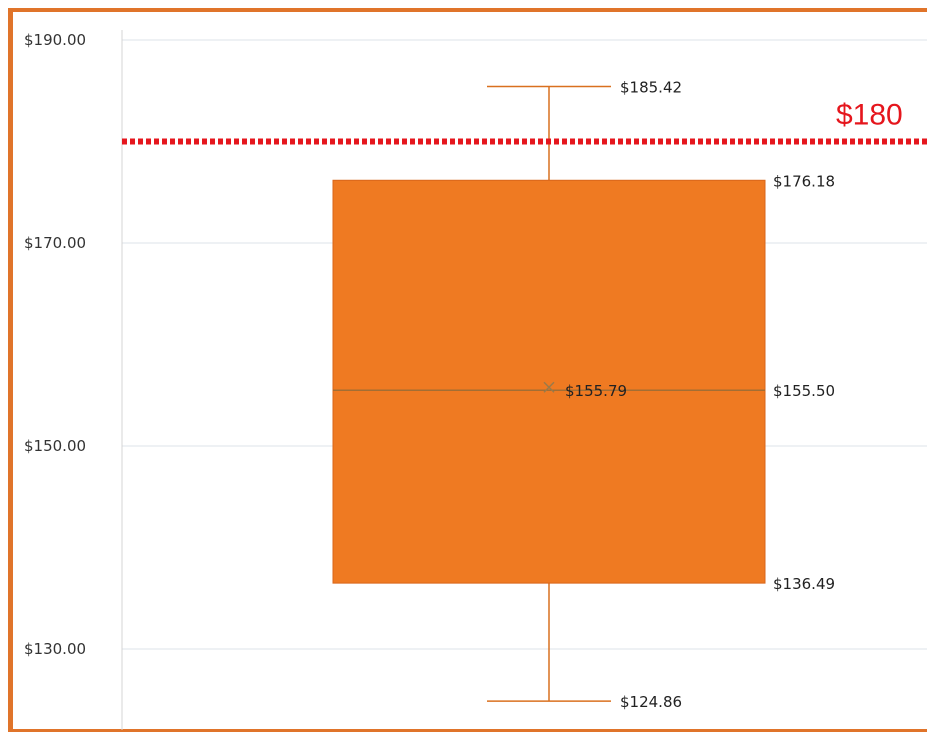 This screenshot has height=740, width=927. I want to click on y-tick-labels: $190.00 $170.00 $150.00 $130.00, so click(55, 344).